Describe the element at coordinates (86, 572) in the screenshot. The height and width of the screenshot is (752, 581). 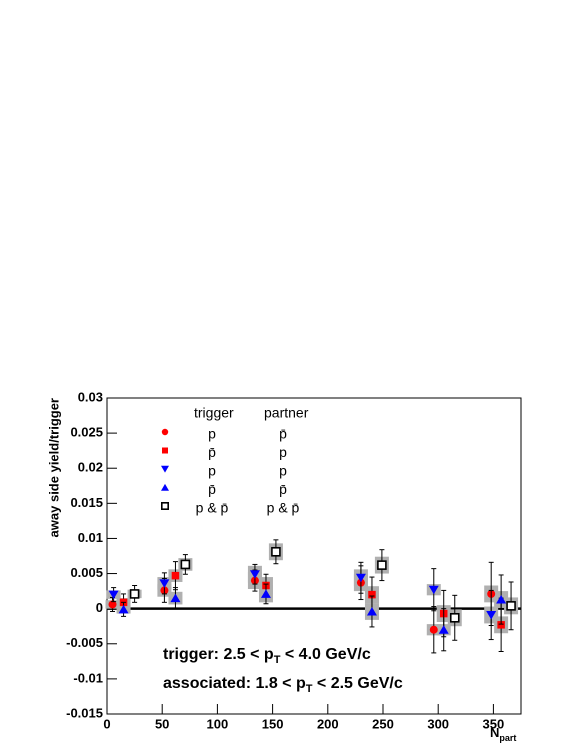
I see `y-tick-label: 0.005` at that location.